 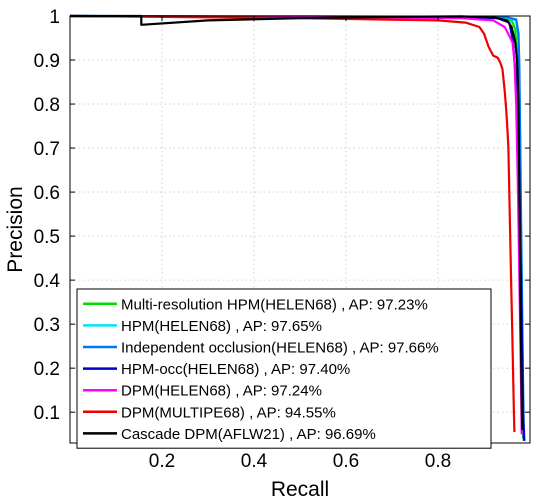 I want to click on y-tick-label: 0.5, so click(x=47, y=237).